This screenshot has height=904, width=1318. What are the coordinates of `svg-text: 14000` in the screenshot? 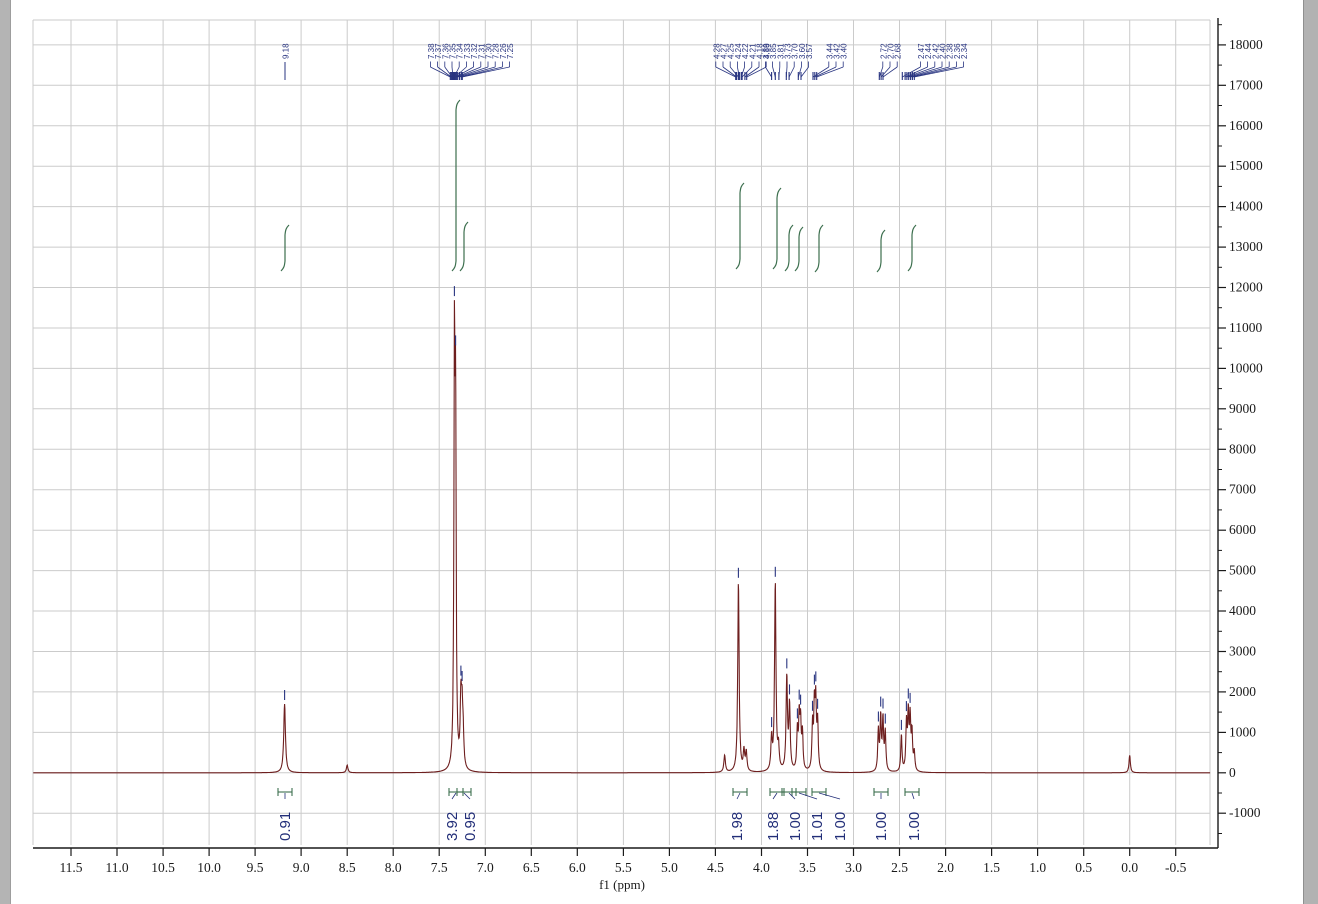 It's located at (1246, 206).